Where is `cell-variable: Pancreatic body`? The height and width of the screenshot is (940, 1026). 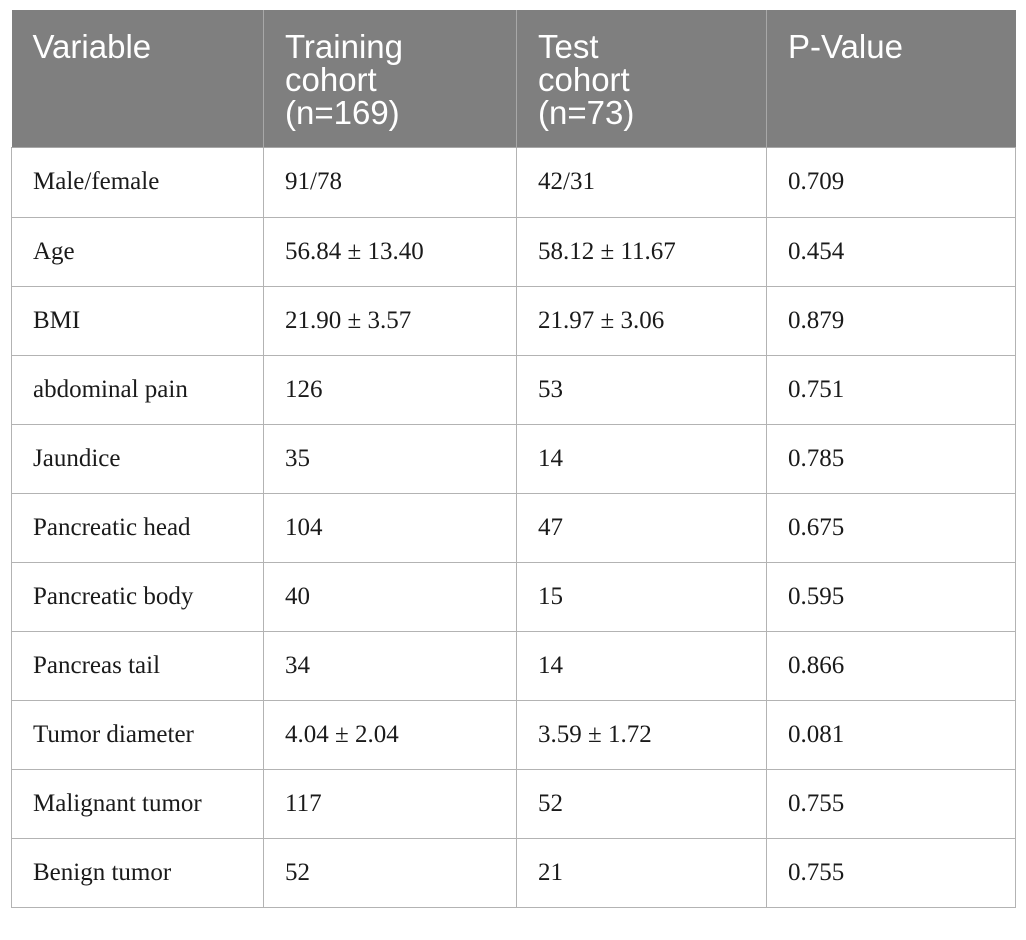
cell-variable: Pancreatic body is located at coordinates (137, 596).